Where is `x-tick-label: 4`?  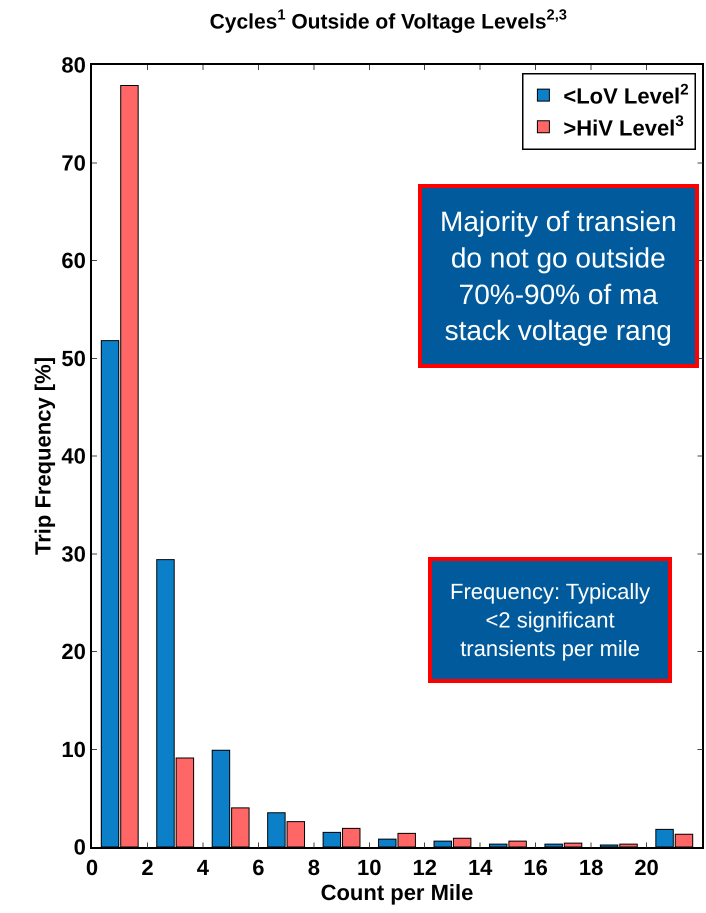
x-tick-label: 4 is located at coordinates (203, 867).